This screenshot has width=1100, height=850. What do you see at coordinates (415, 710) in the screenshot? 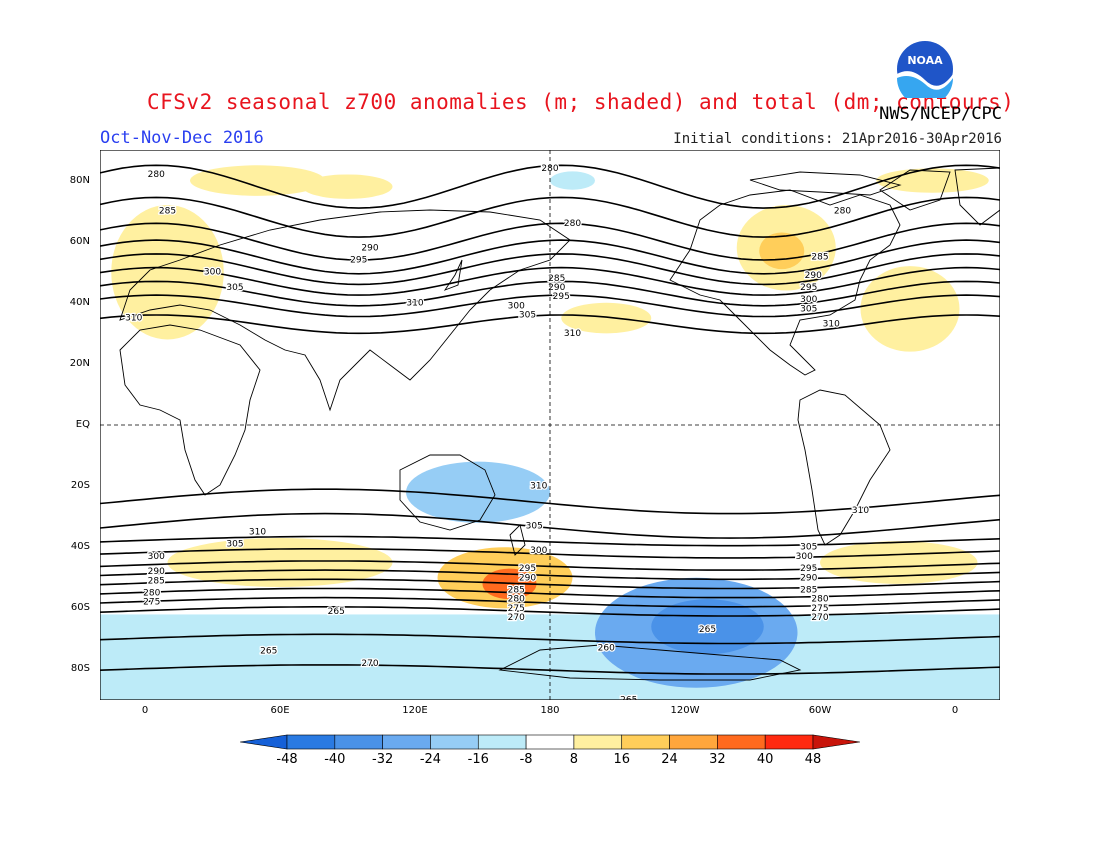
I see `longitude-label: 120E` at bounding box center [415, 710].